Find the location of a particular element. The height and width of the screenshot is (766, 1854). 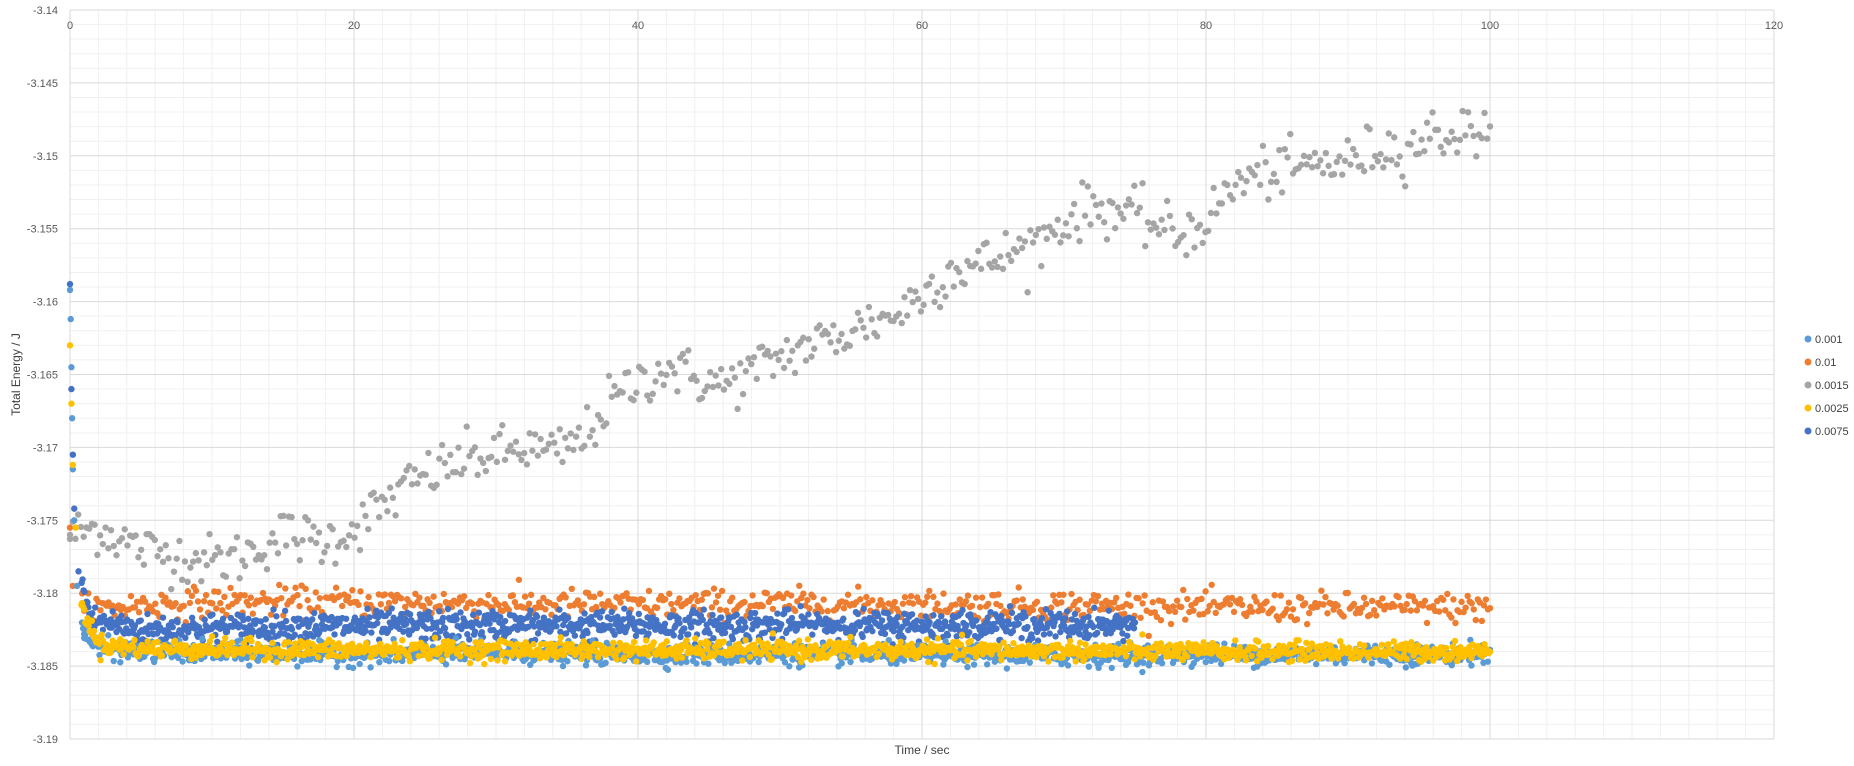

x-tick-label: 20 is located at coordinates (354, 26).